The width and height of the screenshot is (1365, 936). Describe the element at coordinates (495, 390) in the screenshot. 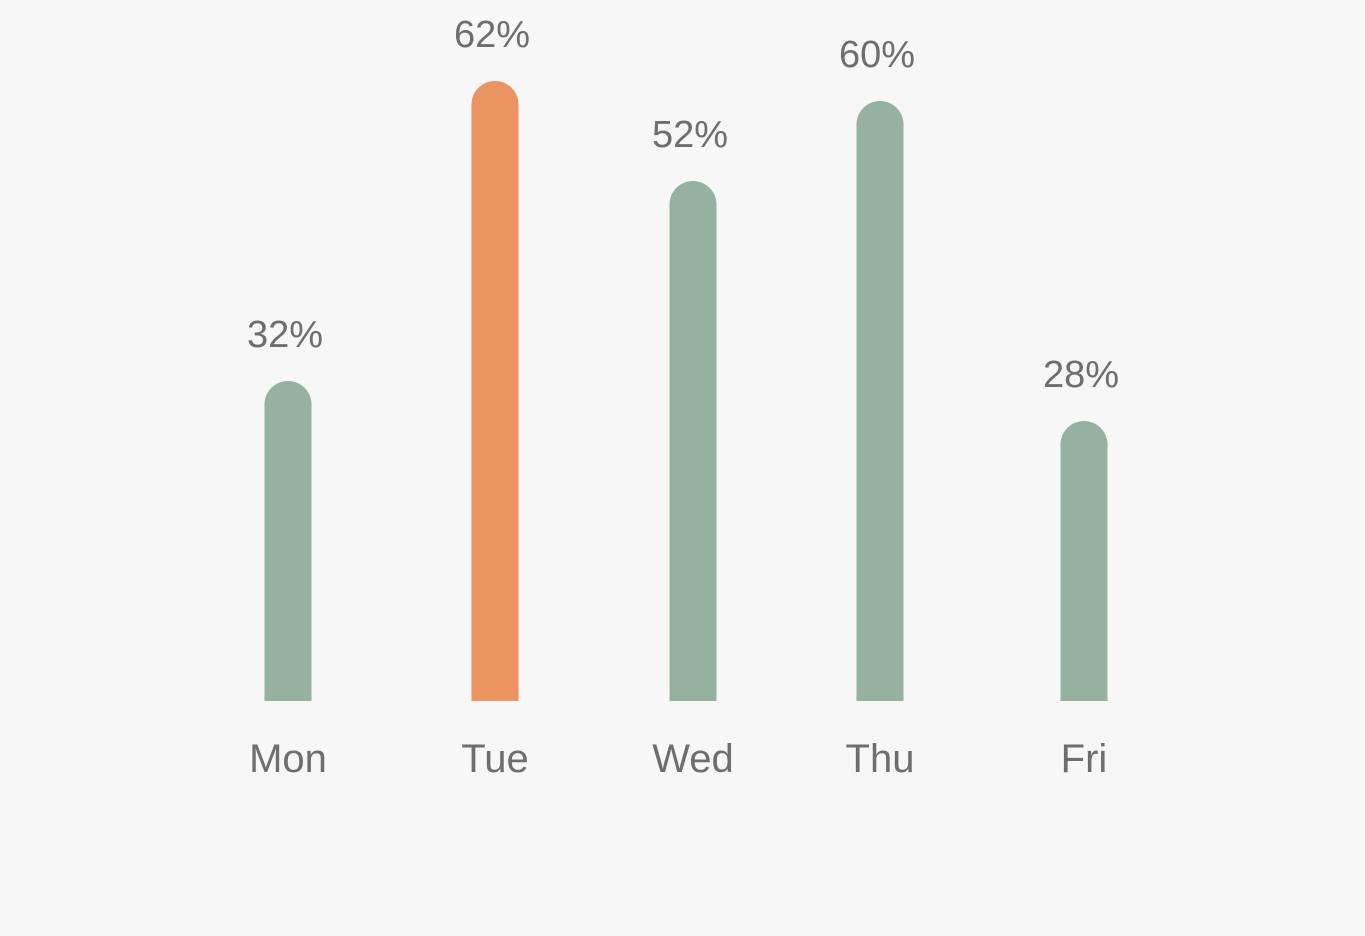

I see `bar-tue` at that location.